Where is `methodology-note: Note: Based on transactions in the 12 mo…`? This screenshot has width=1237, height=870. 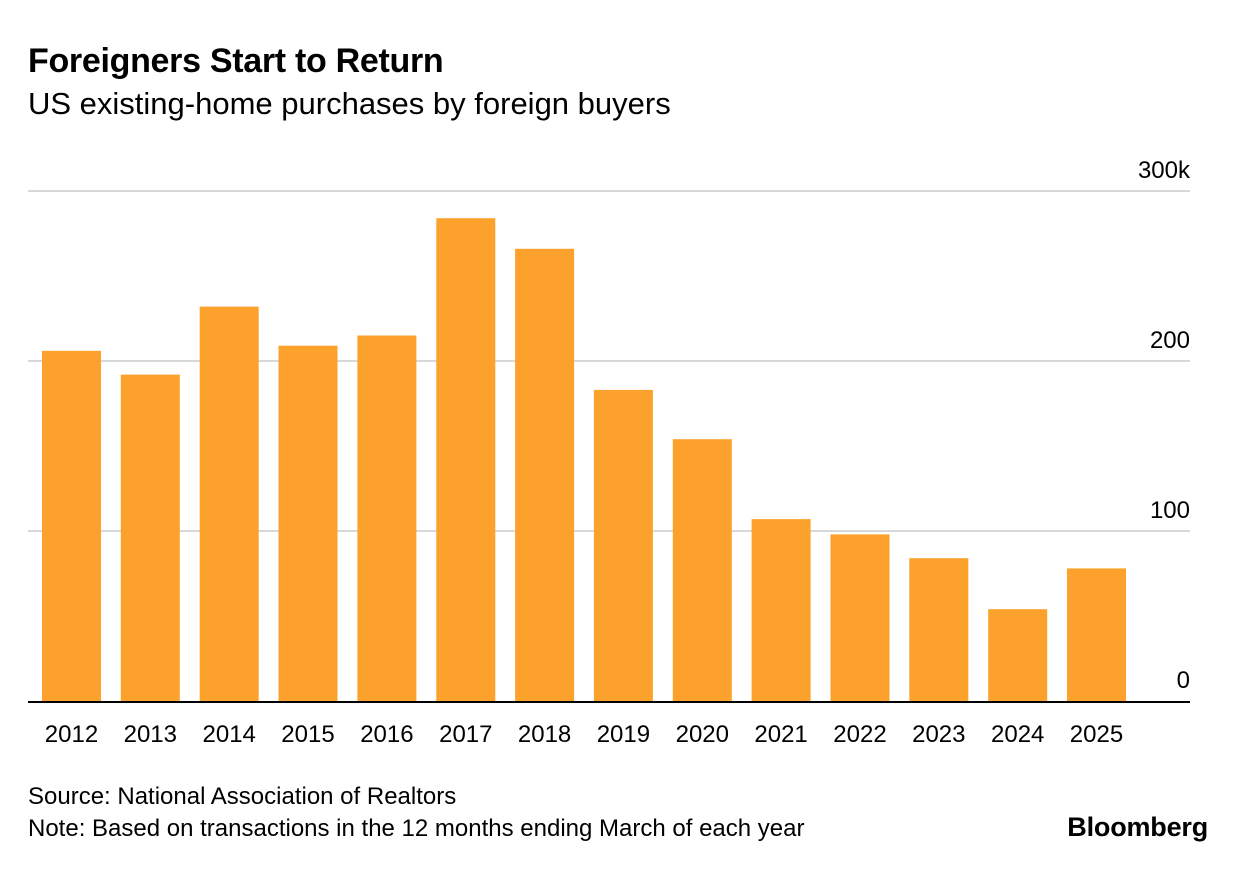
methodology-note: Note: Based on transactions in the 12 mo… is located at coordinates (416, 828).